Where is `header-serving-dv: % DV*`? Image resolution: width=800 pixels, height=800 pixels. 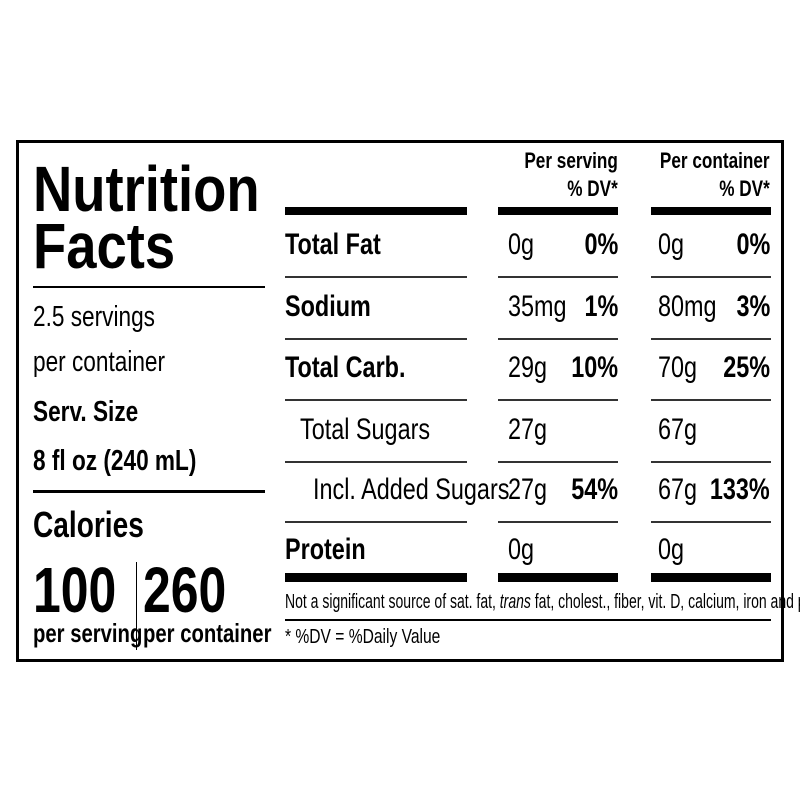
header-serving-dv: % DV* is located at coordinates (592, 188).